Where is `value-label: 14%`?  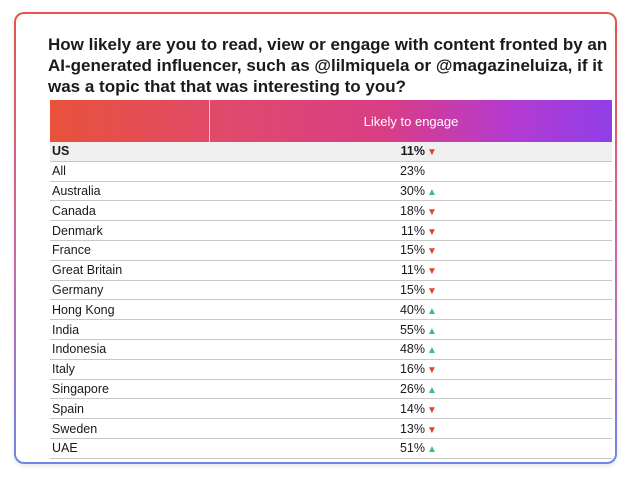
value-label: 14% is located at coordinates (412, 408).